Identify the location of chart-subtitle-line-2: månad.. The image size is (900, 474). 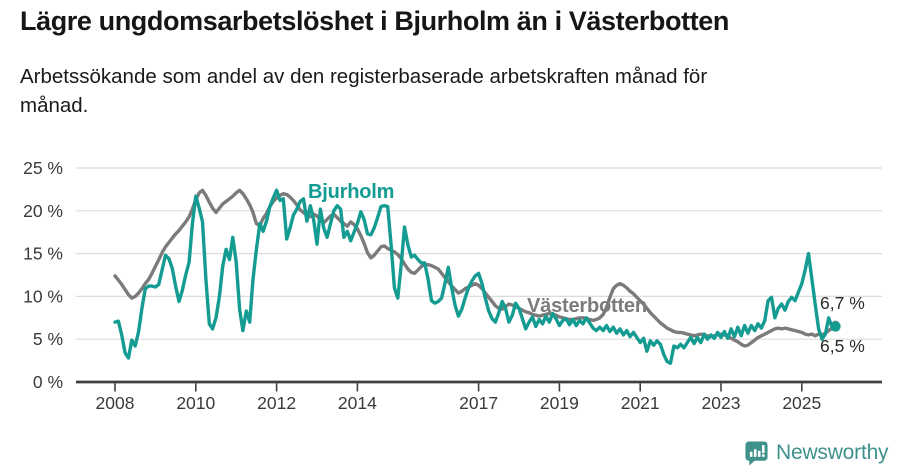
(54, 106).